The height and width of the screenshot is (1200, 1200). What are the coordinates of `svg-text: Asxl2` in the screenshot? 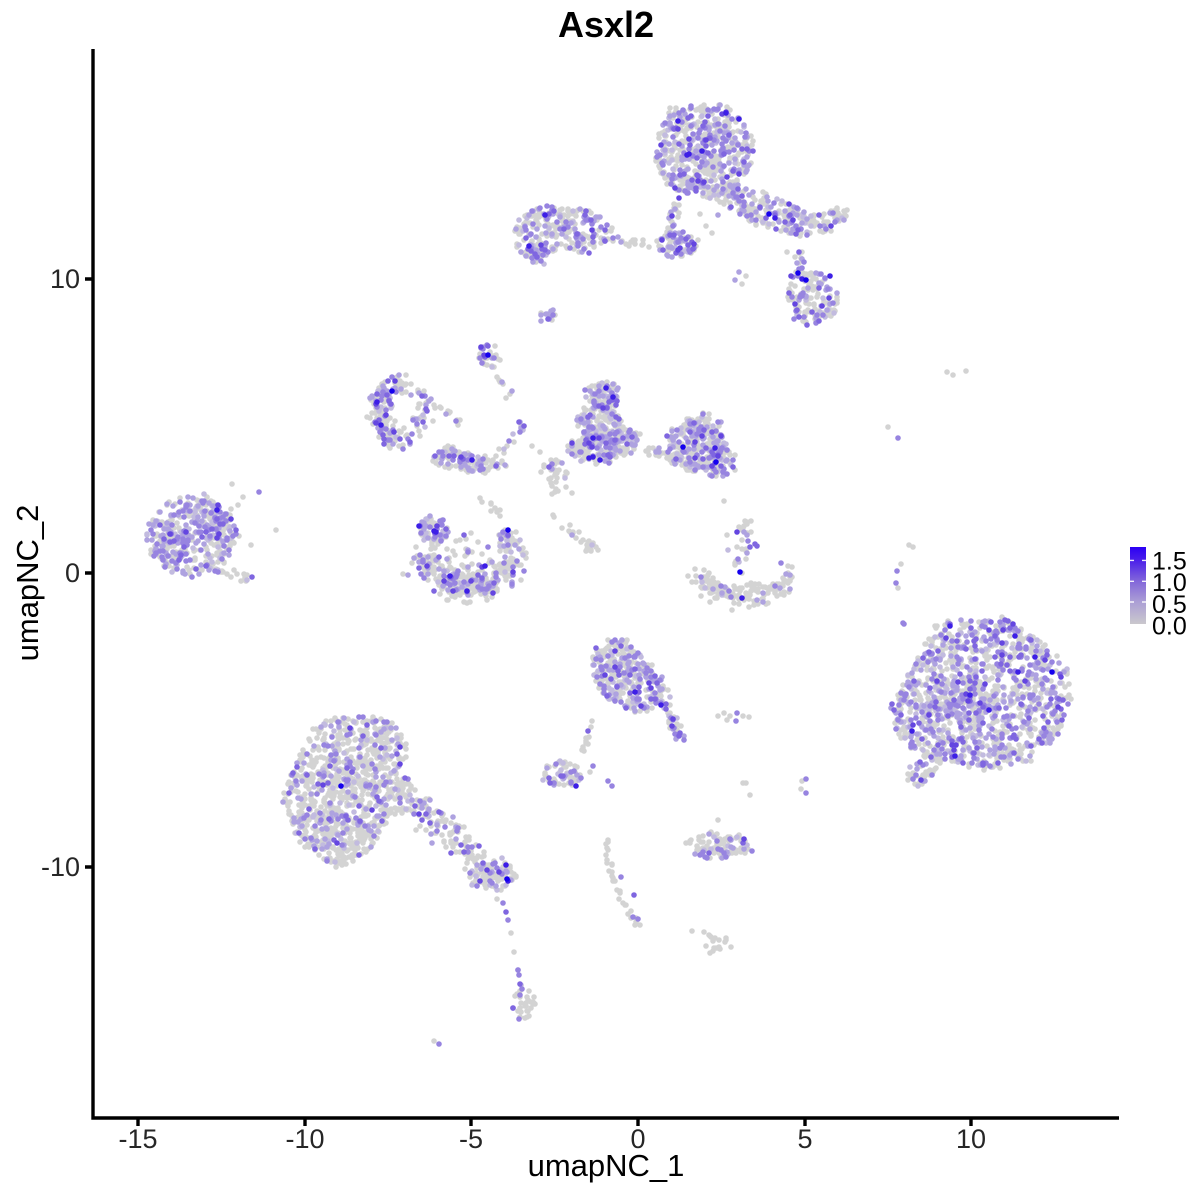 It's located at (606, 24).